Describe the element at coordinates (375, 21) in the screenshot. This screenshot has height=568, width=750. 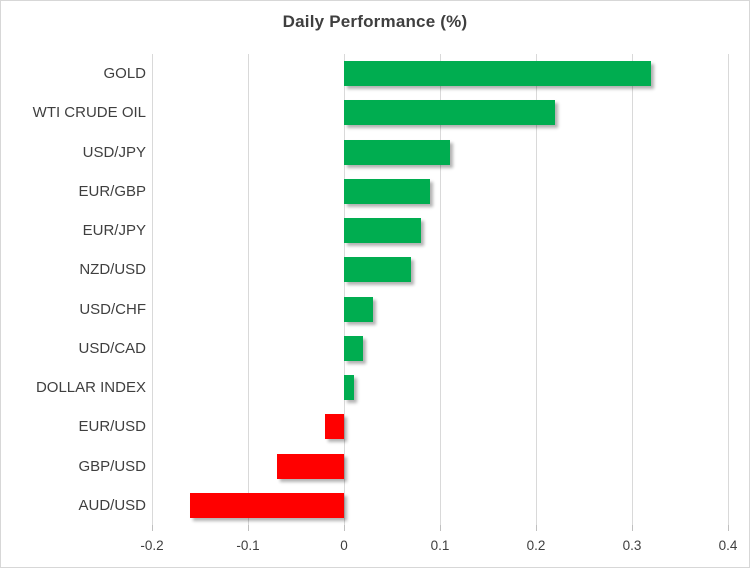
I see `chart-title: Daily Performance (%)` at that location.